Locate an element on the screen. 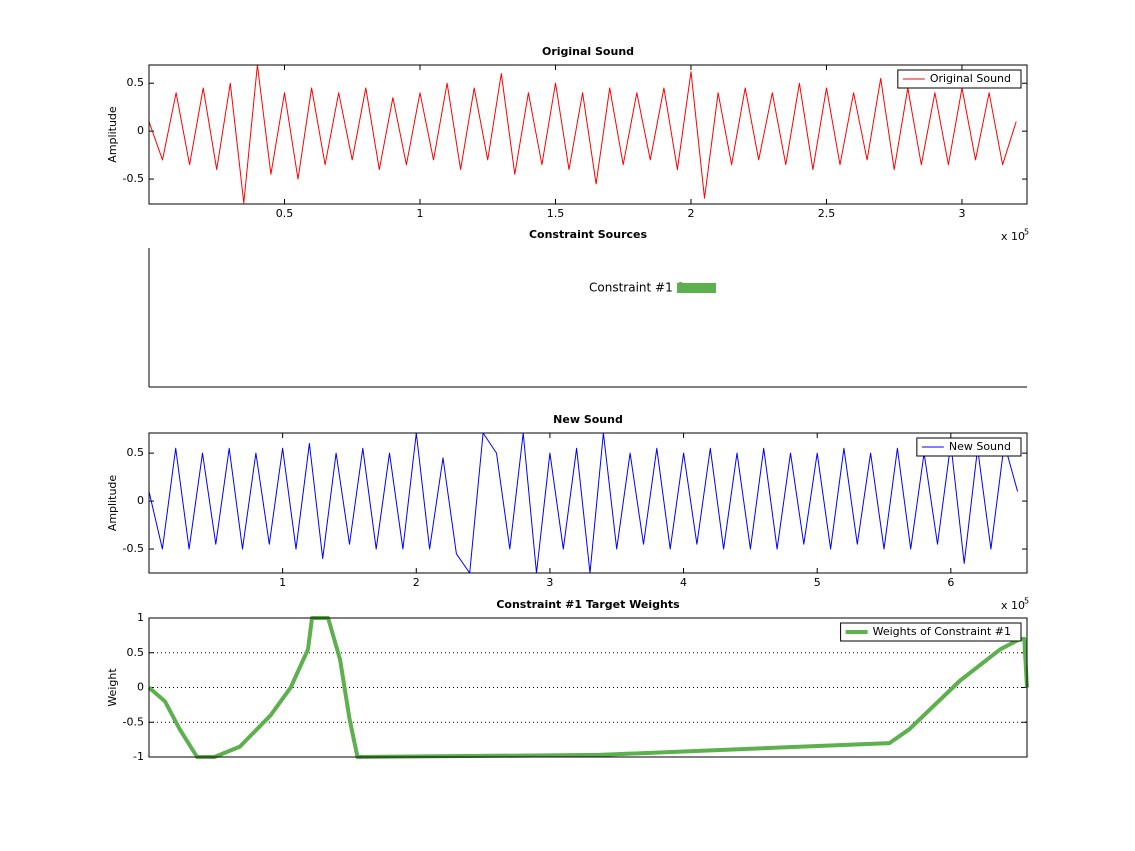  subplot-title: New Sound is located at coordinates (588, 419).